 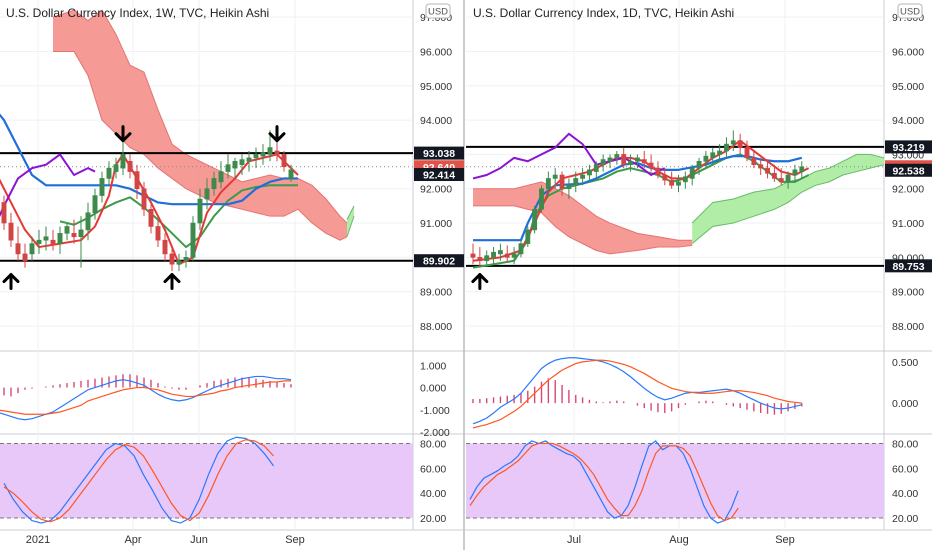 What do you see at coordinates (199, 540) in the screenshot?
I see `x-tick-label: Jun` at bounding box center [199, 540].